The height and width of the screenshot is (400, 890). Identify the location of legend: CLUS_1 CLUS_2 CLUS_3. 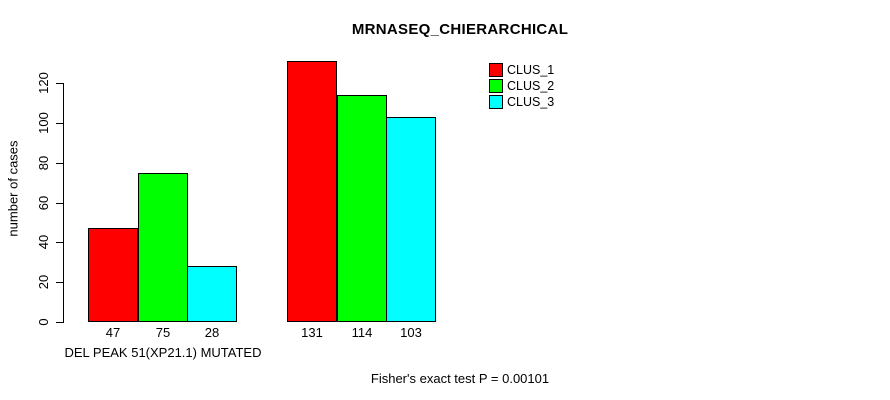
(521, 86).